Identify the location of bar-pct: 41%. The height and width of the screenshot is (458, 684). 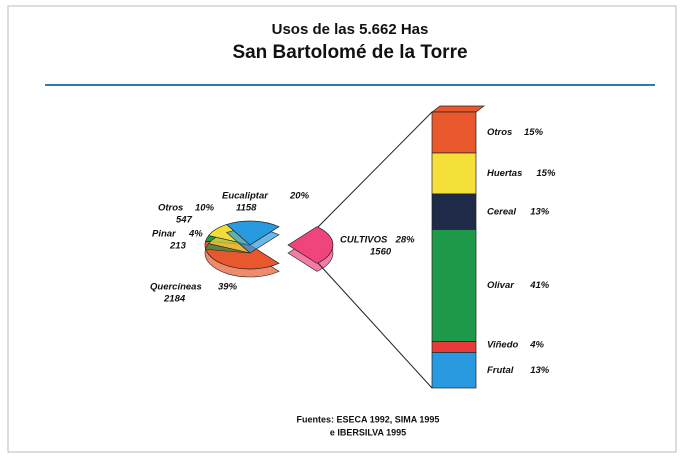
(539, 285).